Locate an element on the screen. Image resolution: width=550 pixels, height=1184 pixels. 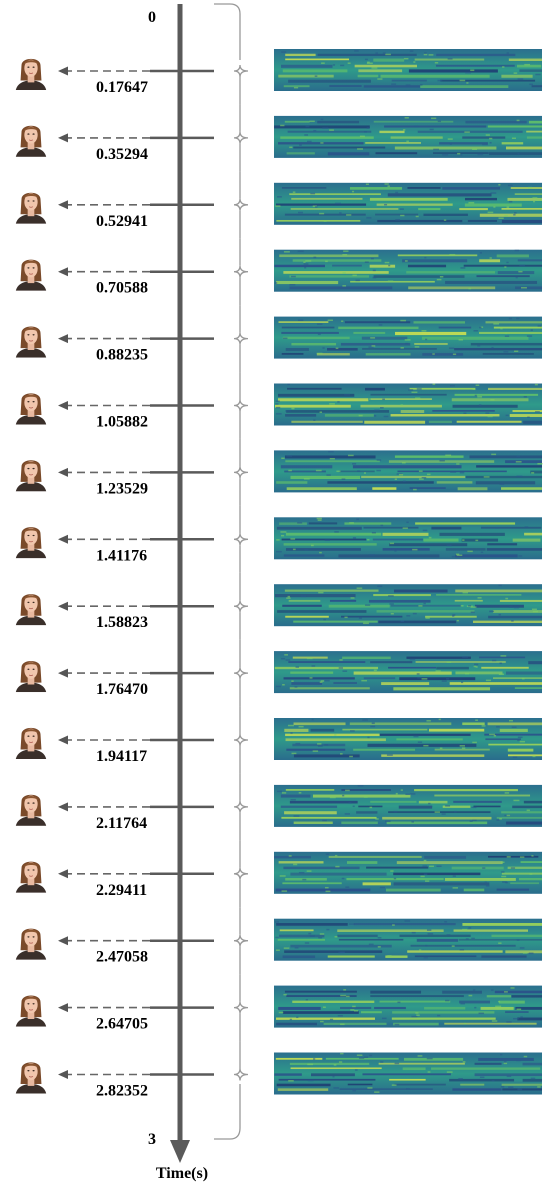
timestamp-label: 1.58823 is located at coordinates (122, 622).